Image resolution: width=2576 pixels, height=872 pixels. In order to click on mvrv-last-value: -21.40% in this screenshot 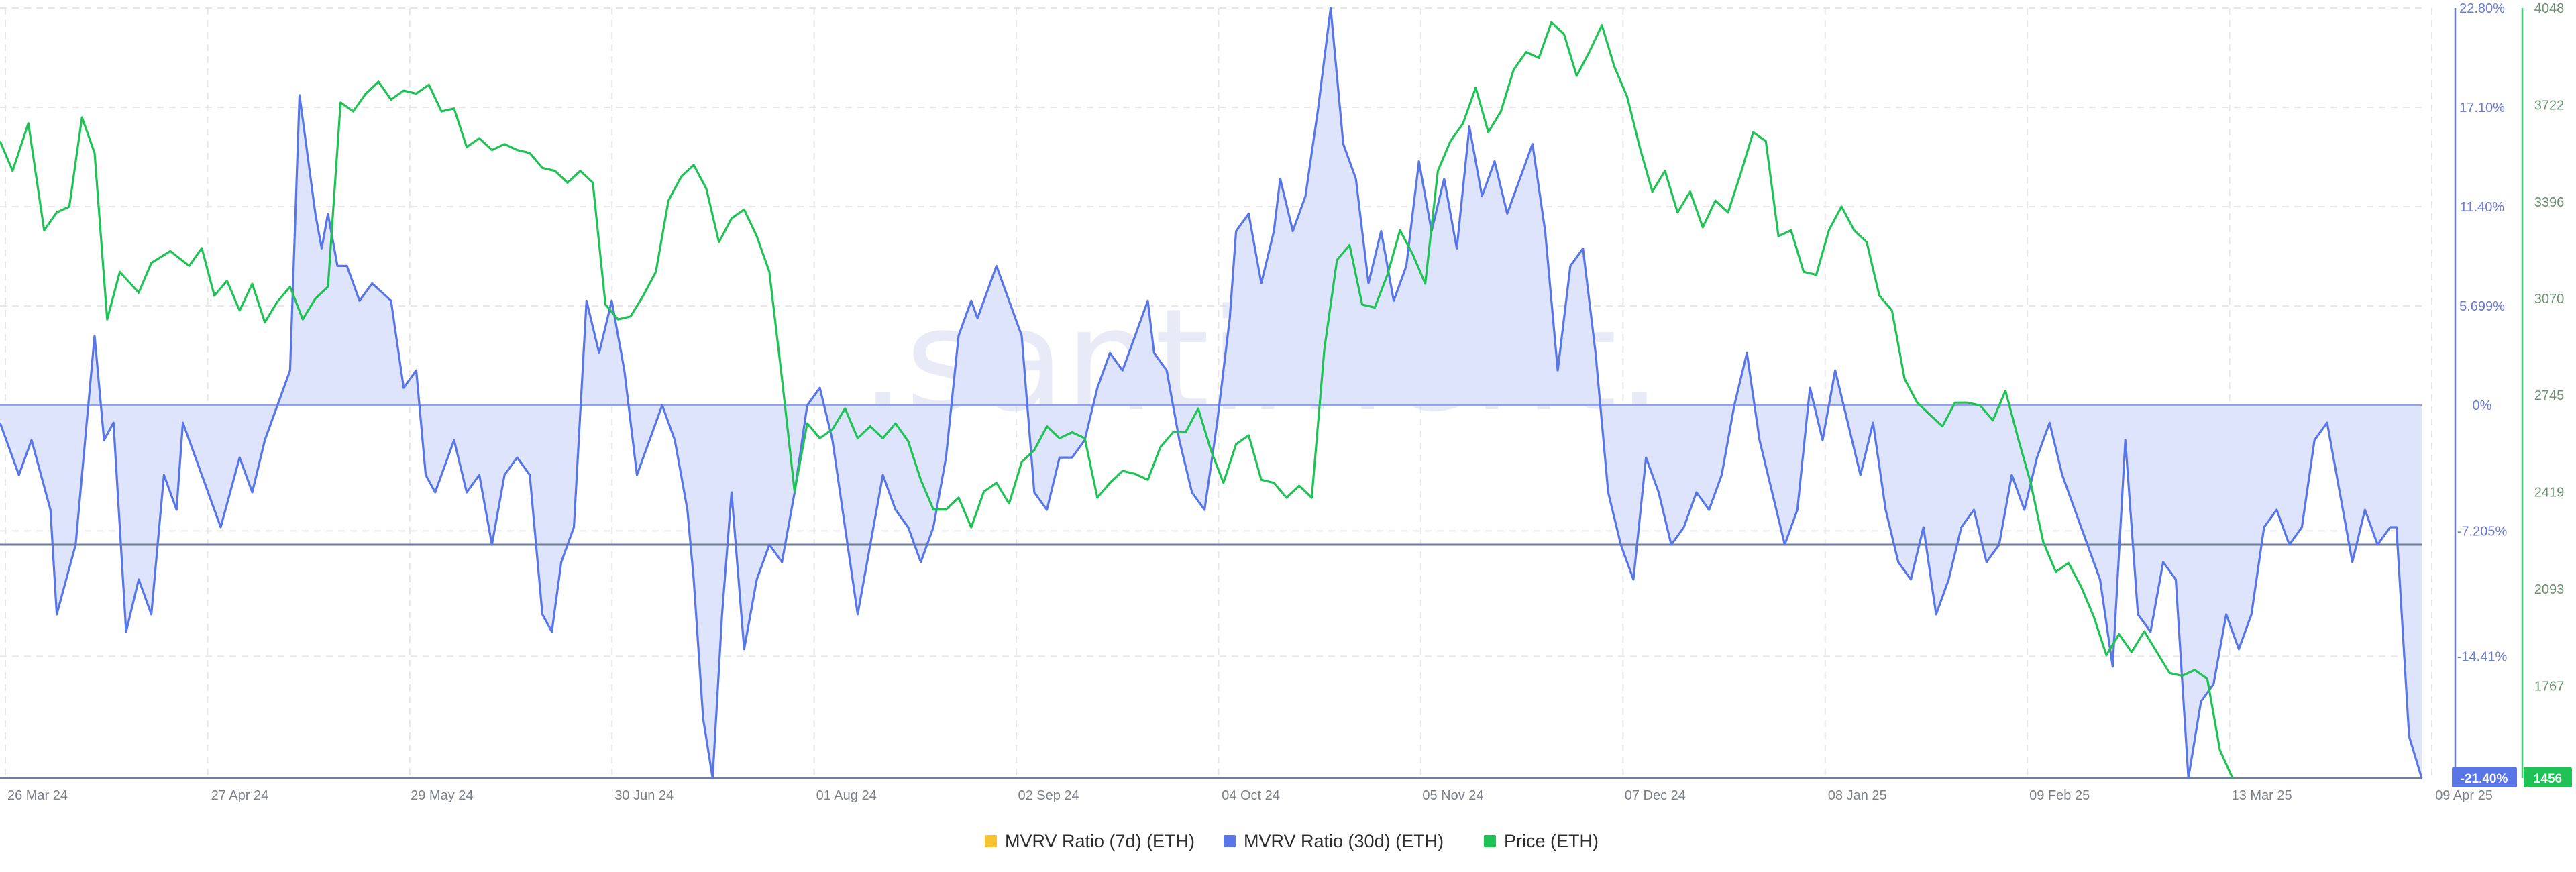, I will do `click(2484, 779)`.